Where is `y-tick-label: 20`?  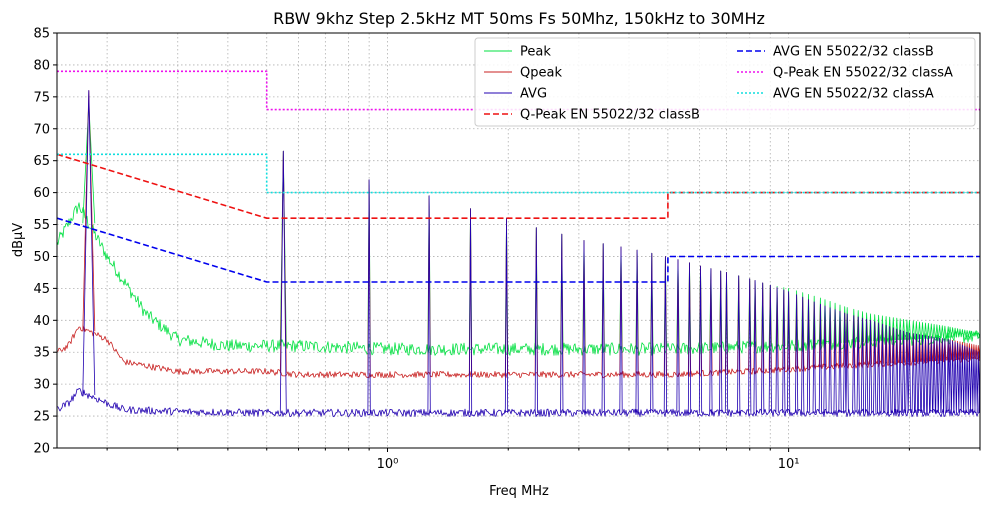 y-tick-label: 20 is located at coordinates (41, 449).